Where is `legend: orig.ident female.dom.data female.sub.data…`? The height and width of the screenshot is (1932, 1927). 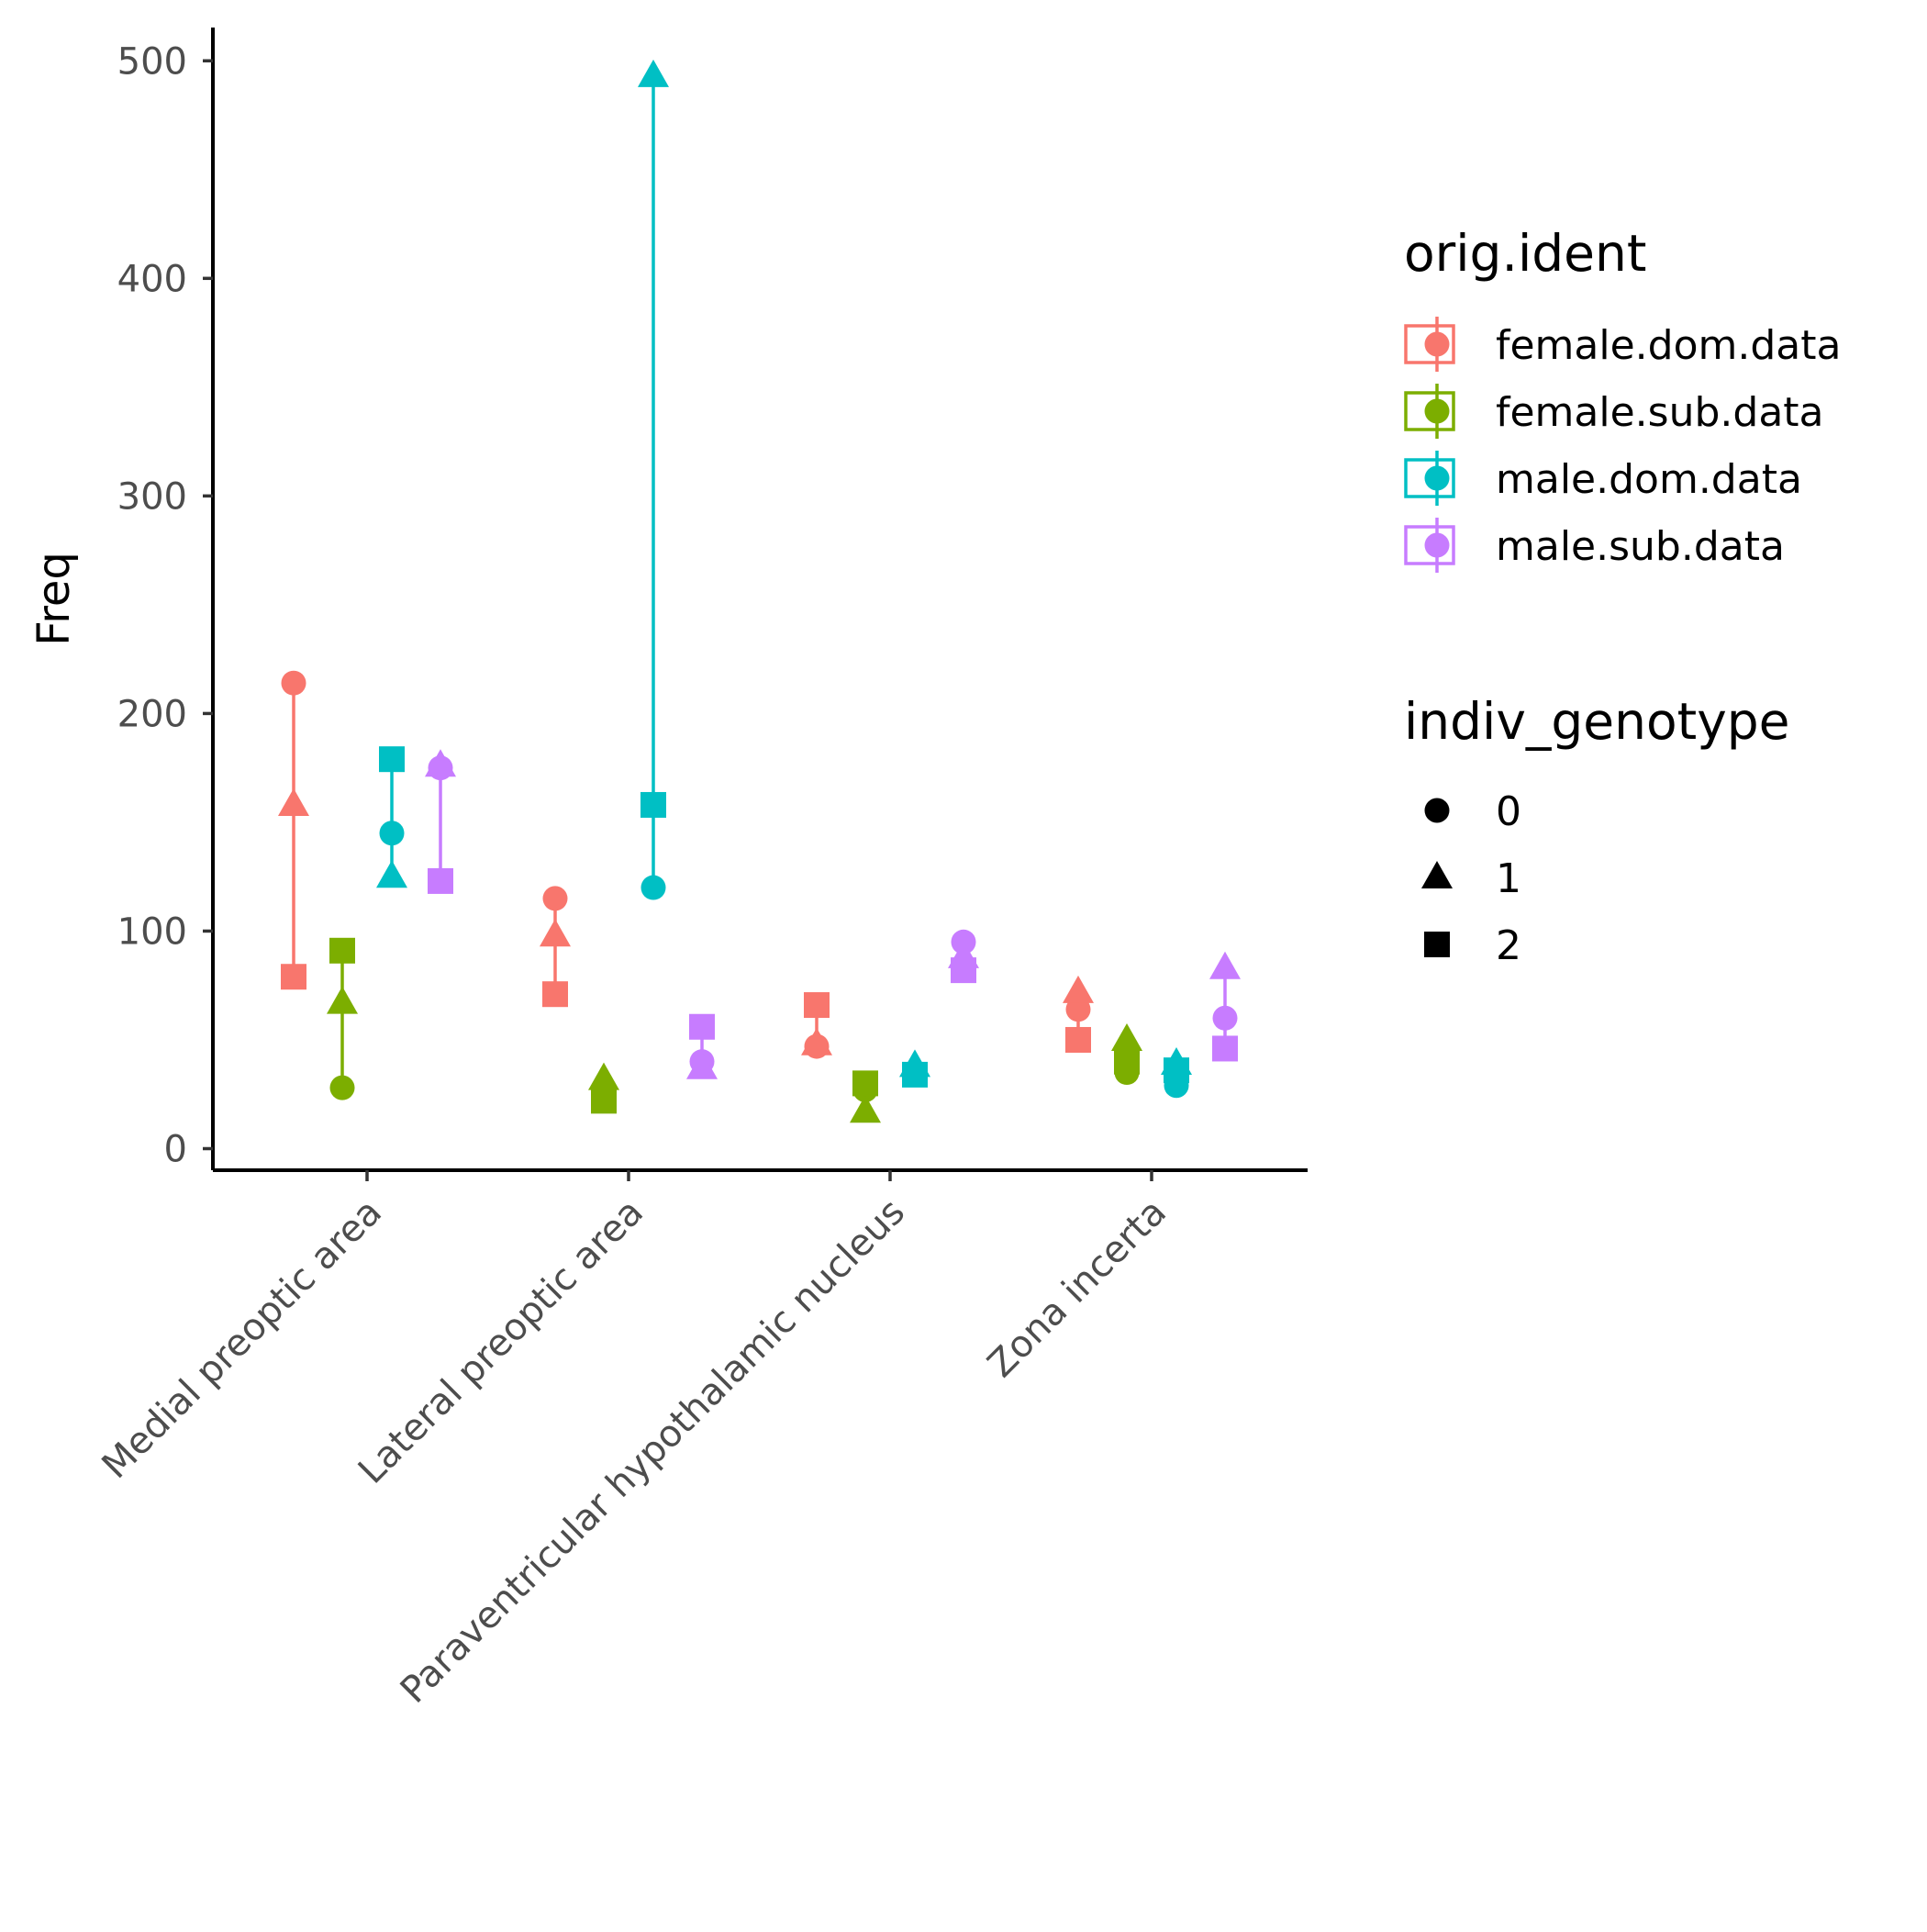
legend: orig.ident female.dom.data female.sub.data… is located at coordinates (1622, 596).